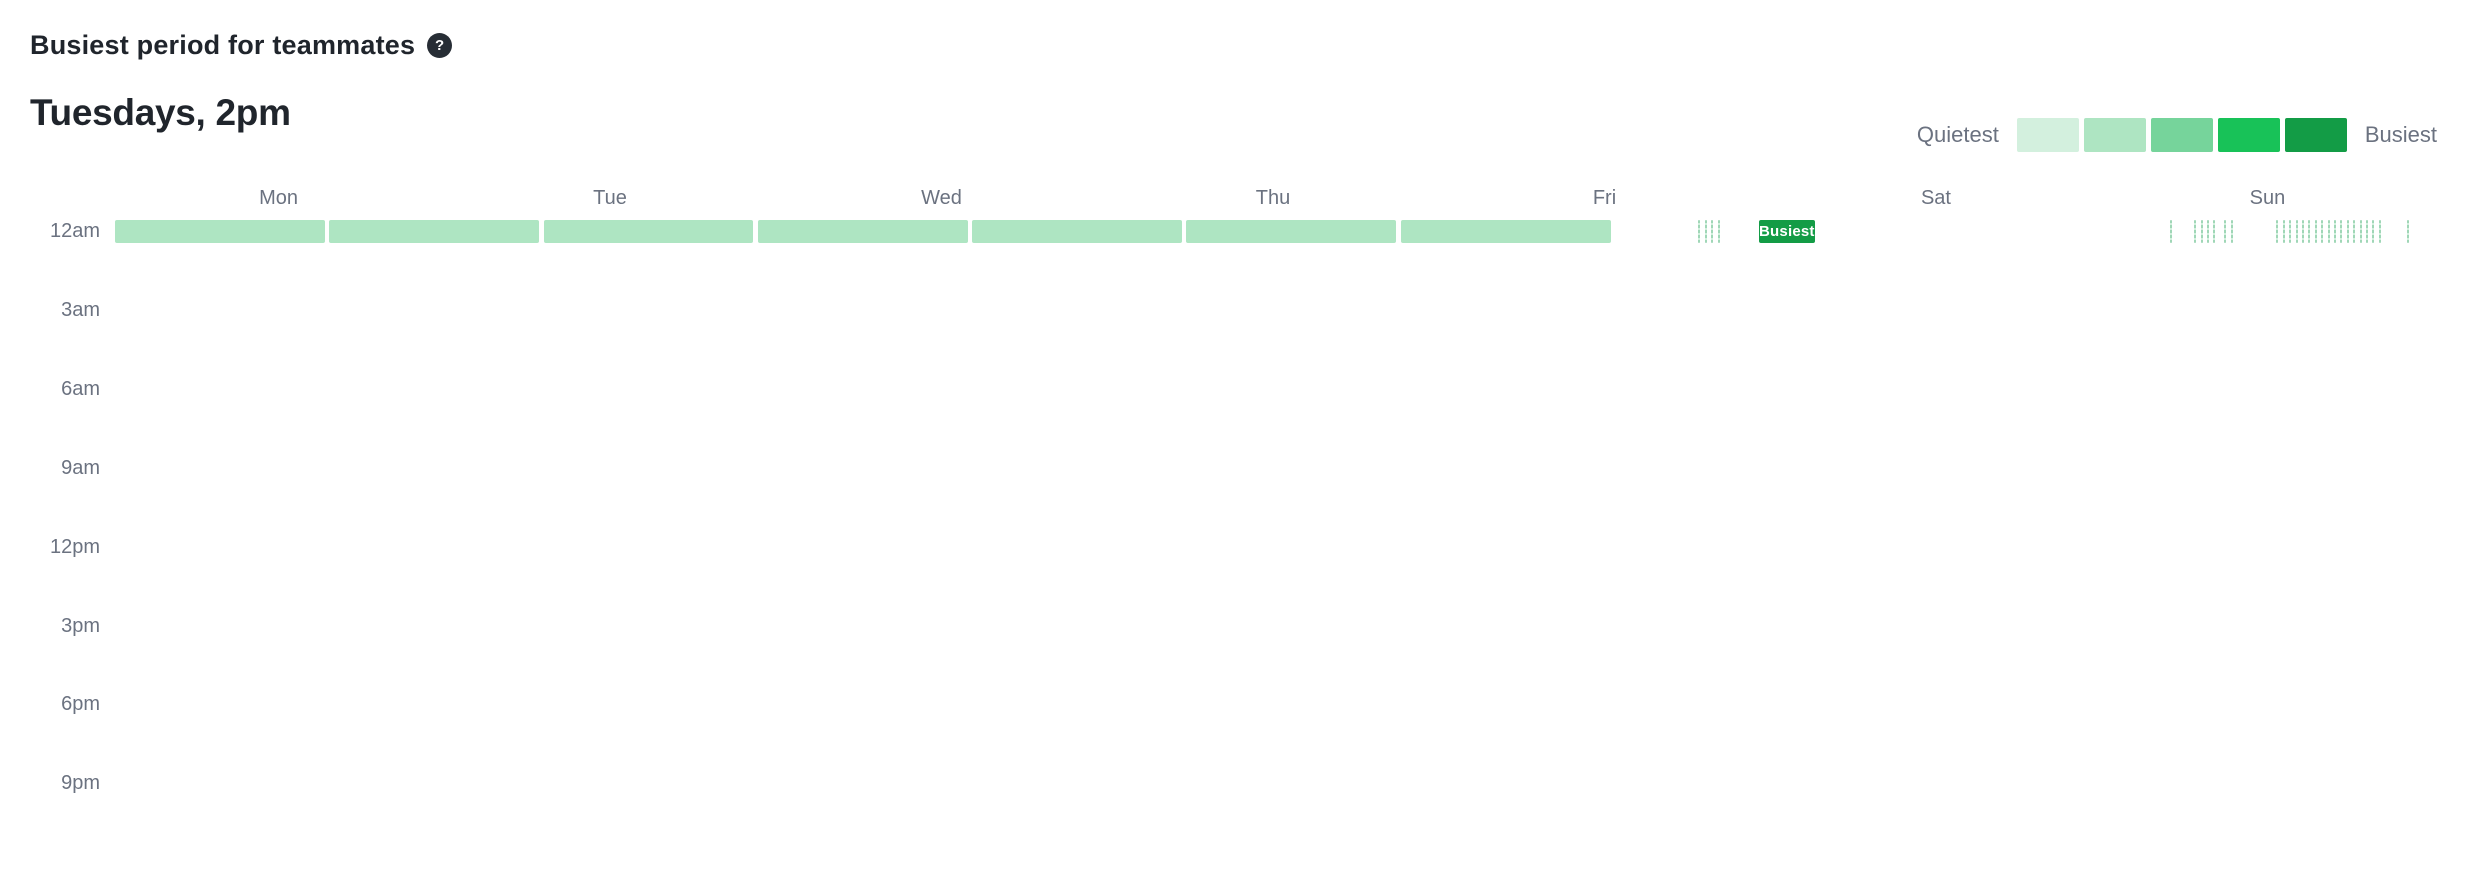  I want to click on day-label-sun: Sun, so click(2267, 198).